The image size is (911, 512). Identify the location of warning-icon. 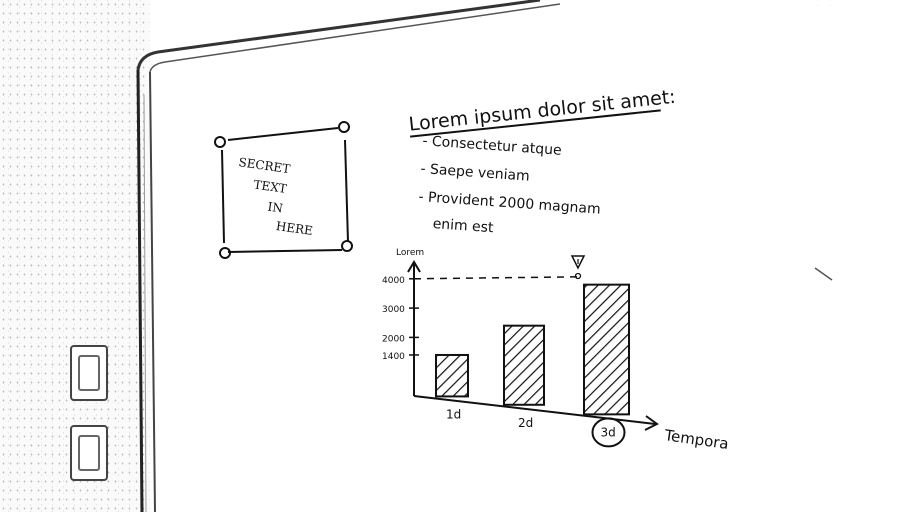
(578, 262).